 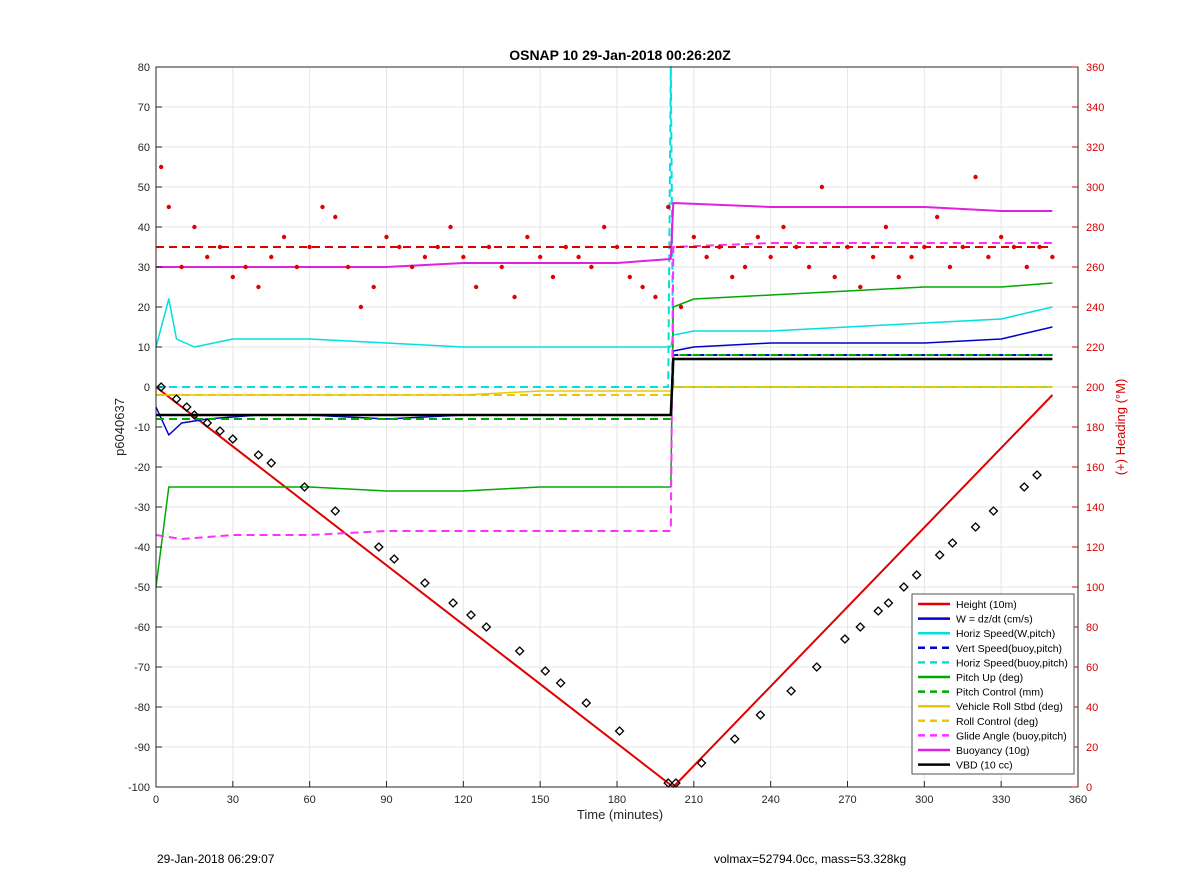 I want to click on y2-tick-label: 320, so click(x=1095, y=148).